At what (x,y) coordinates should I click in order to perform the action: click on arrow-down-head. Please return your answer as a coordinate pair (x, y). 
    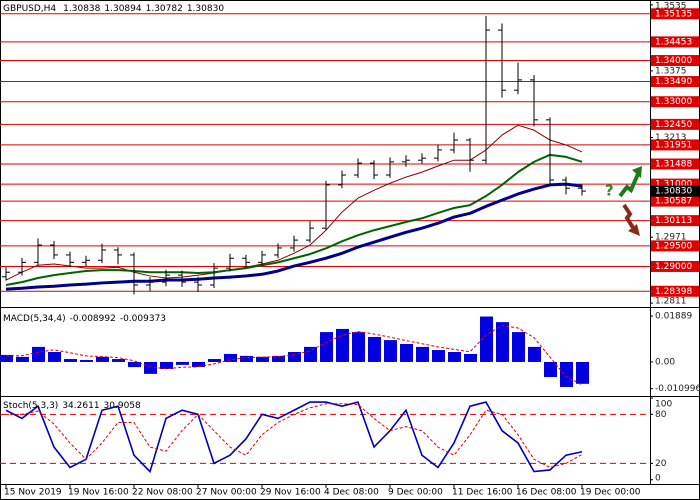
    Looking at the image, I should click on (634, 230).